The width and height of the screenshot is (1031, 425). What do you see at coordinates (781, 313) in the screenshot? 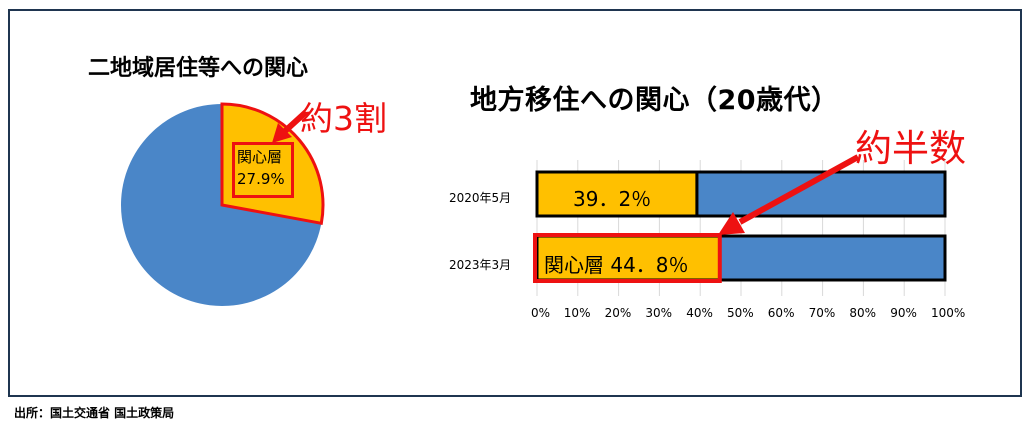
I see `x-tick-label: 60%` at bounding box center [781, 313].